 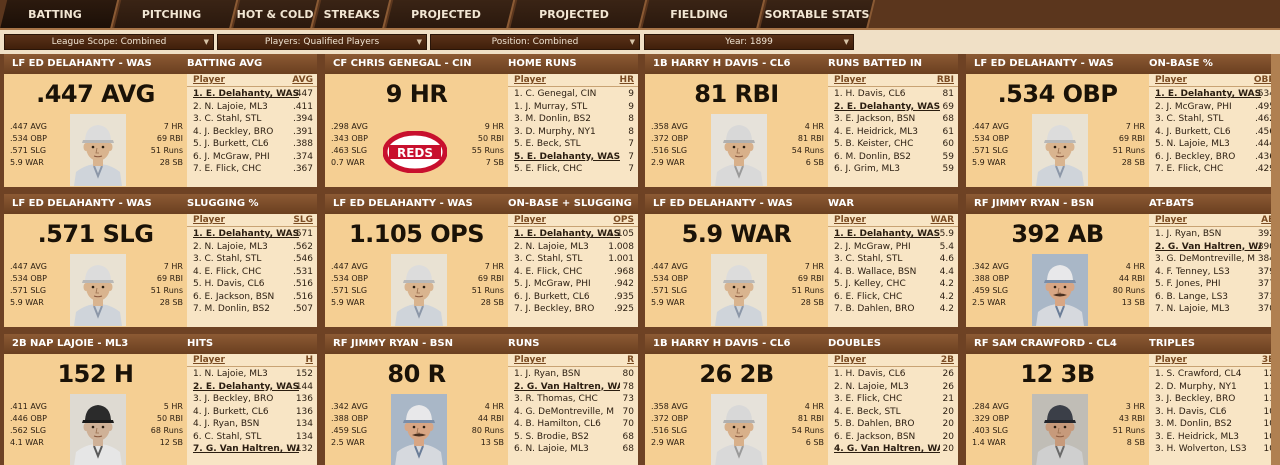 I want to click on leader-name-link: CF CHRIS GENEGAL - CIN, so click(x=402, y=63).